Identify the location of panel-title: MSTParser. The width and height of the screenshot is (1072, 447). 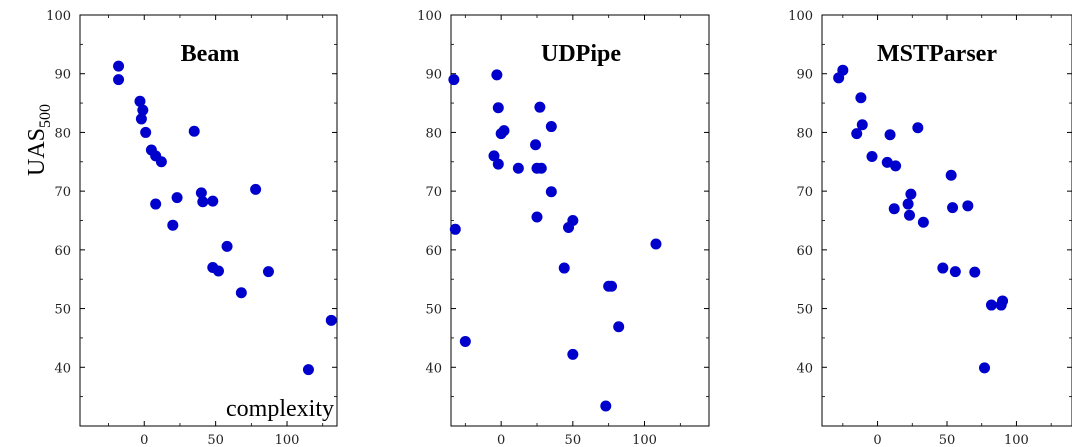
(937, 54).